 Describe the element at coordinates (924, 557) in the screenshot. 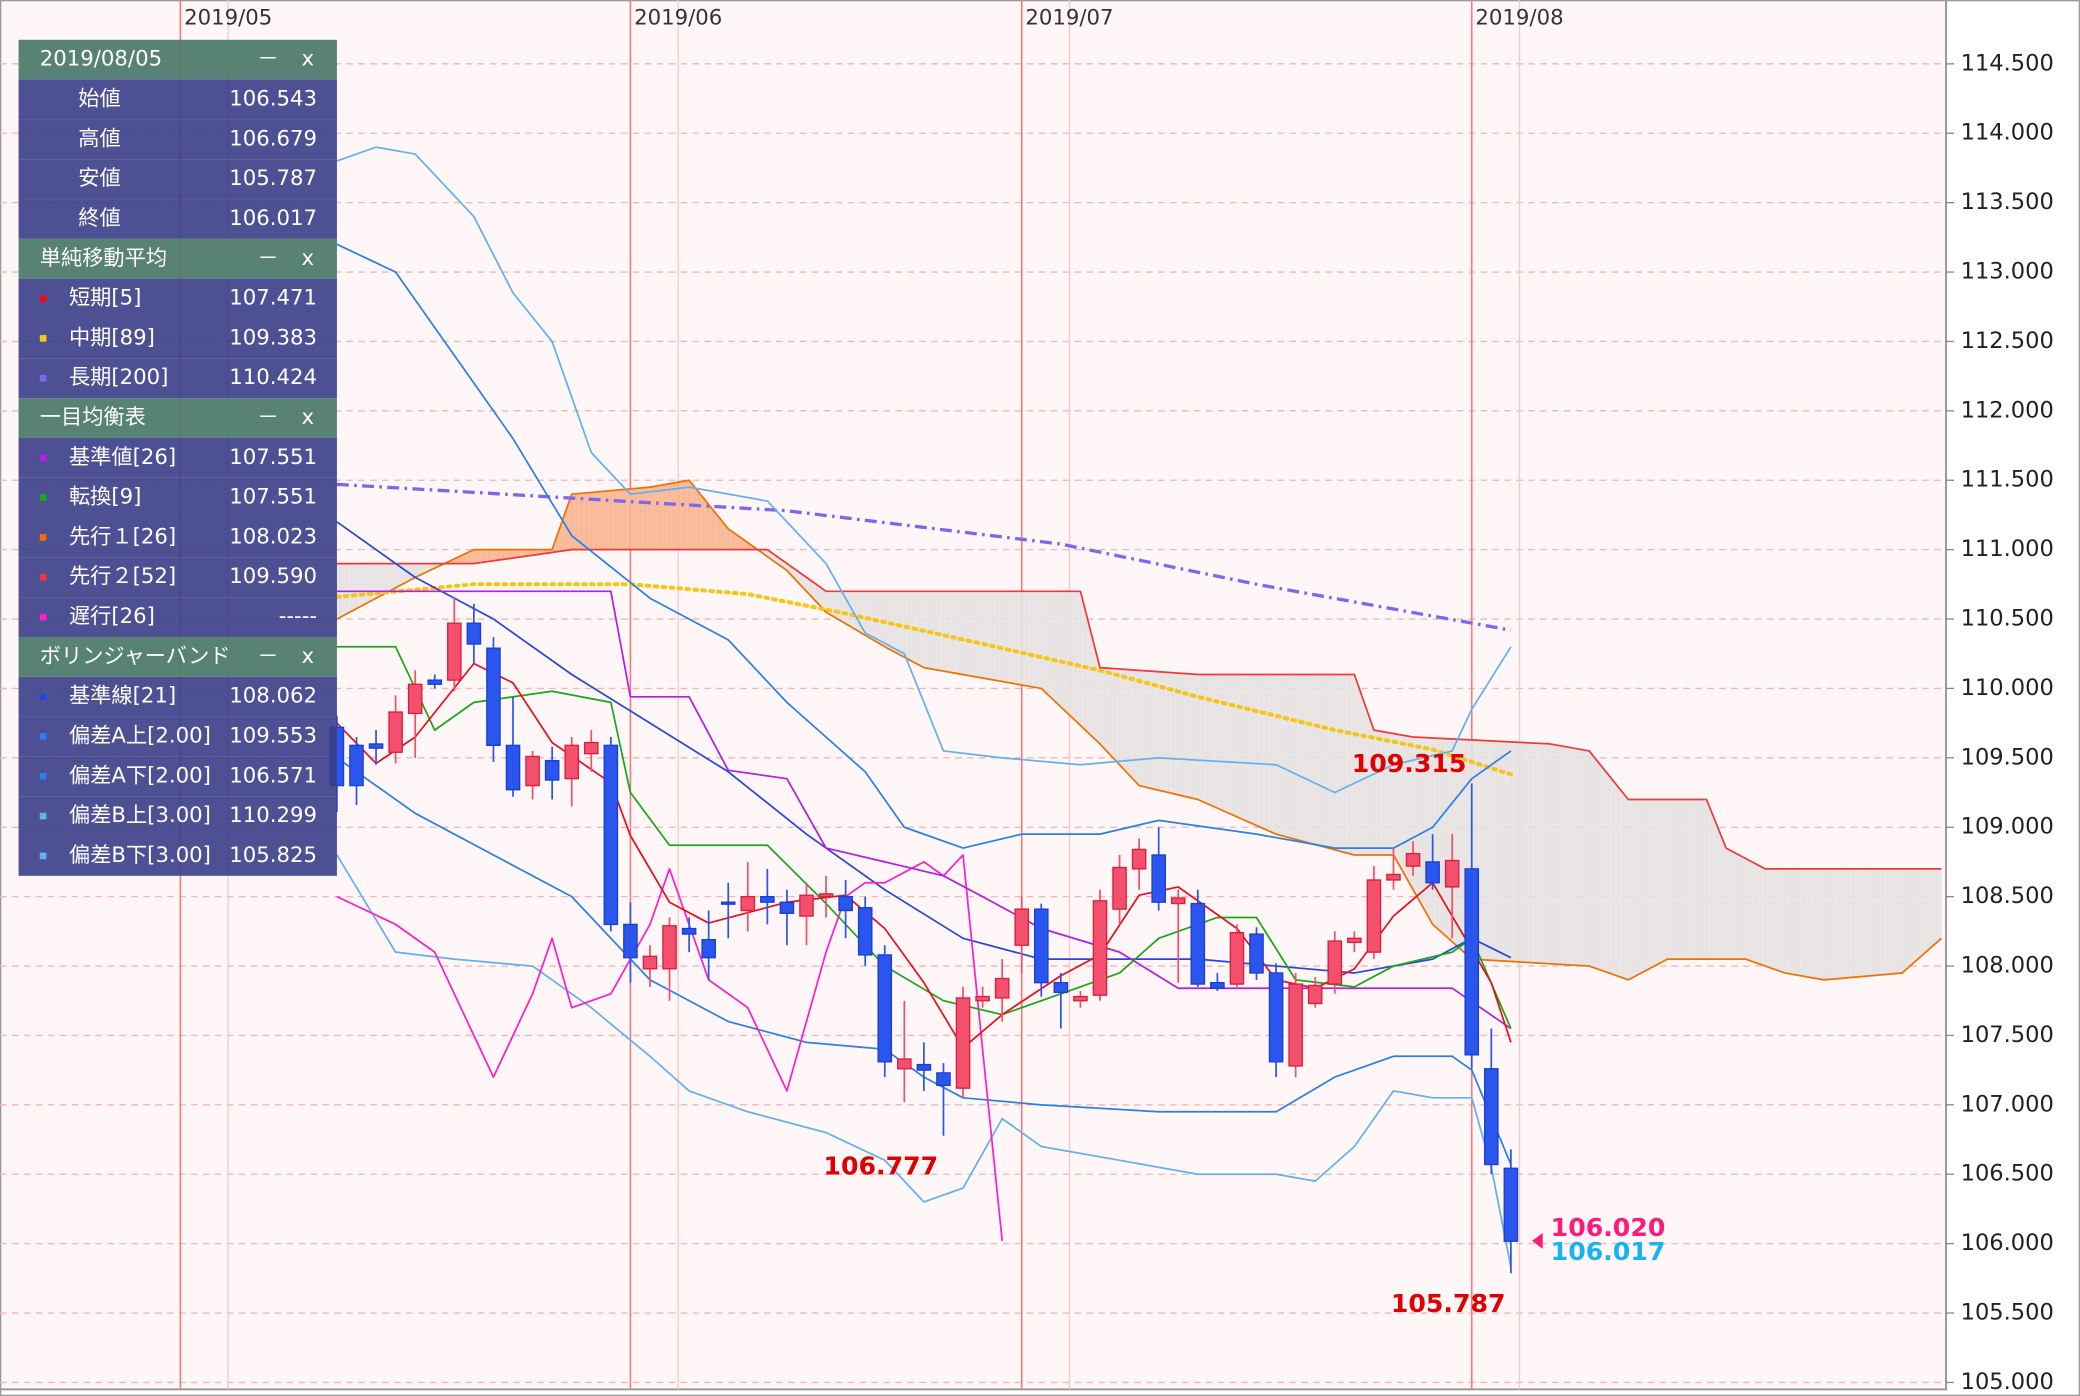

I see `indicator-line` at that location.